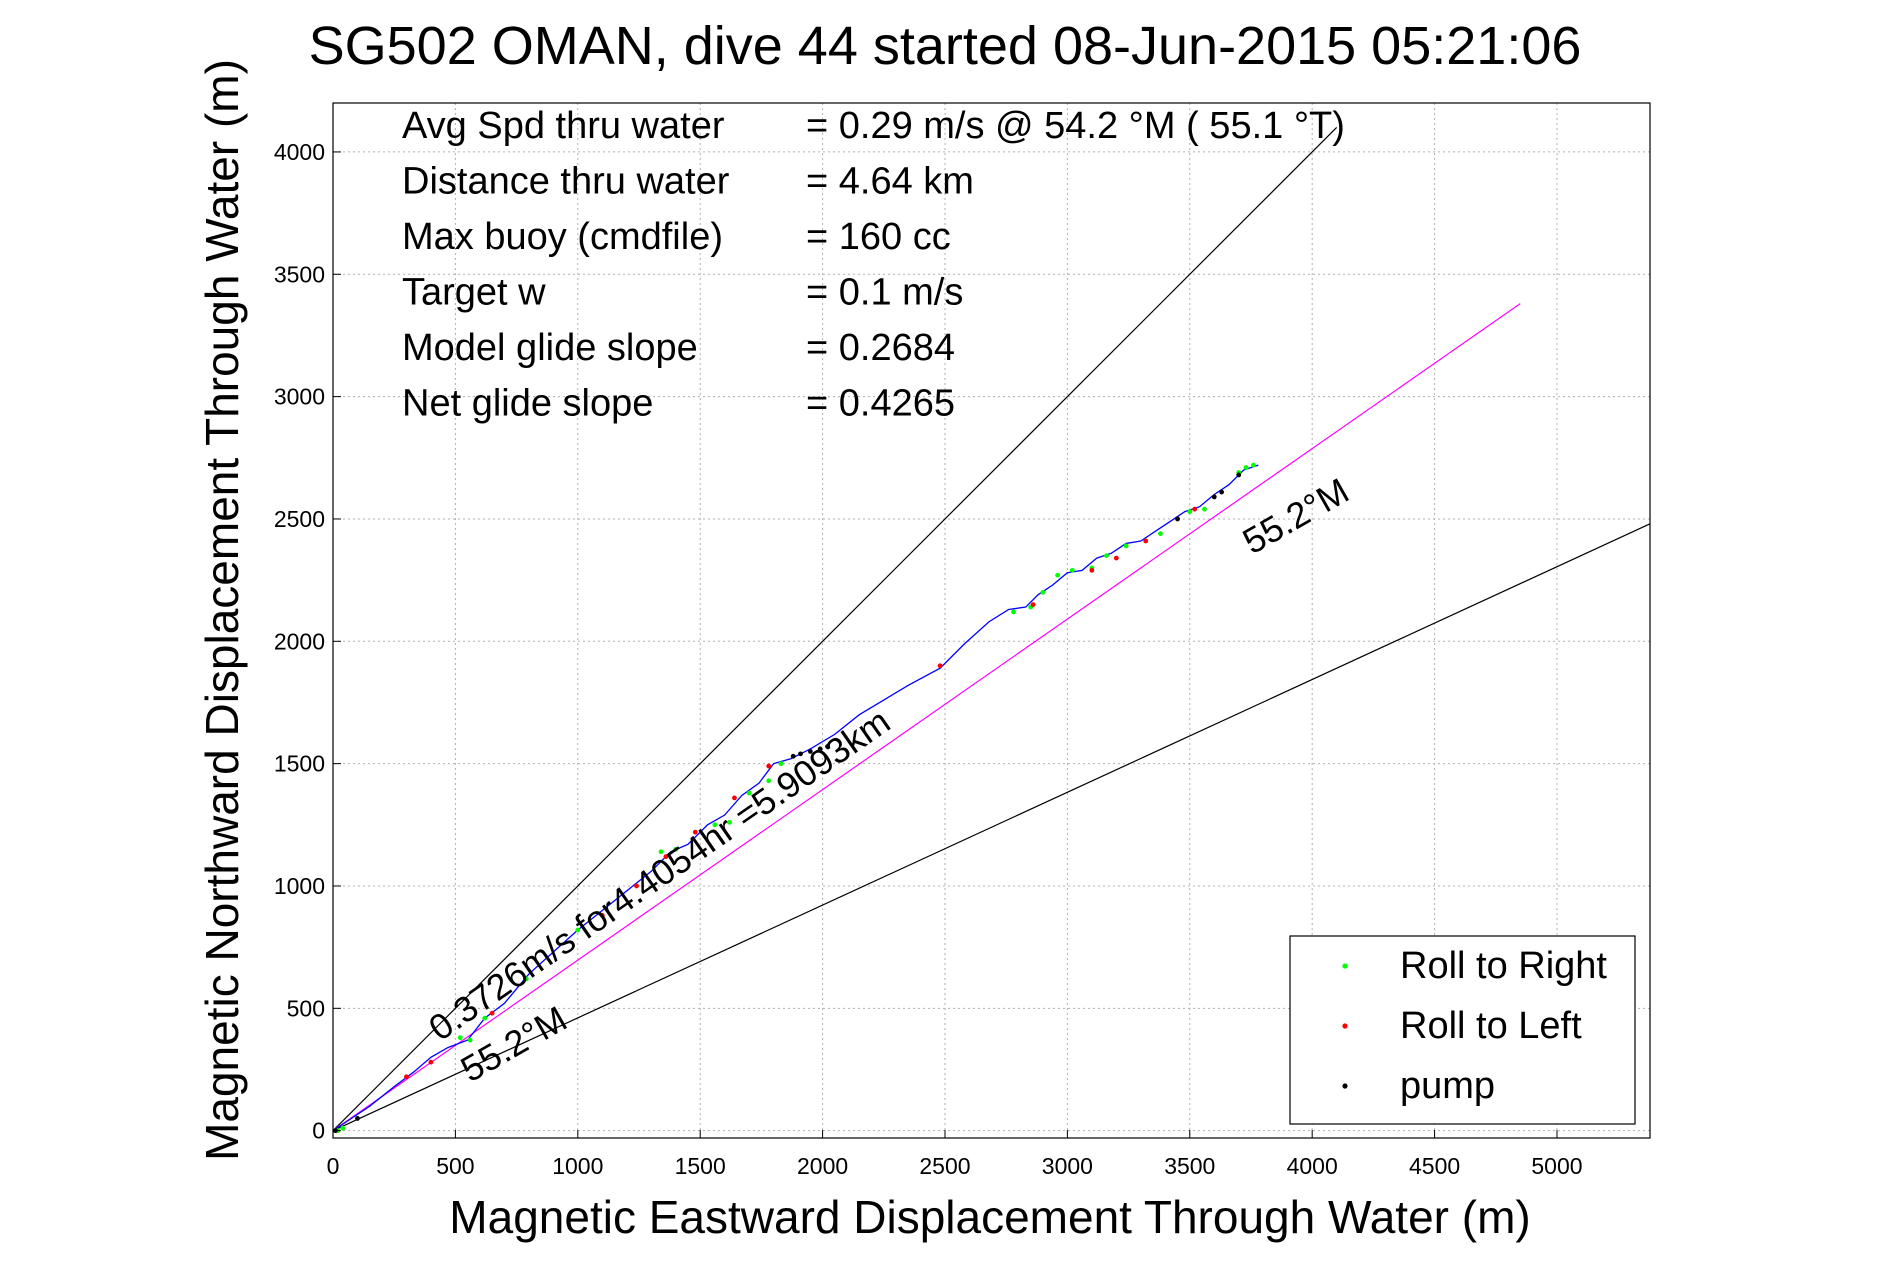 This screenshot has height=1262, width=1891. What do you see at coordinates (299, 641) in the screenshot?
I see `y-tick-label: 2000` at bounding box center [299, 641].